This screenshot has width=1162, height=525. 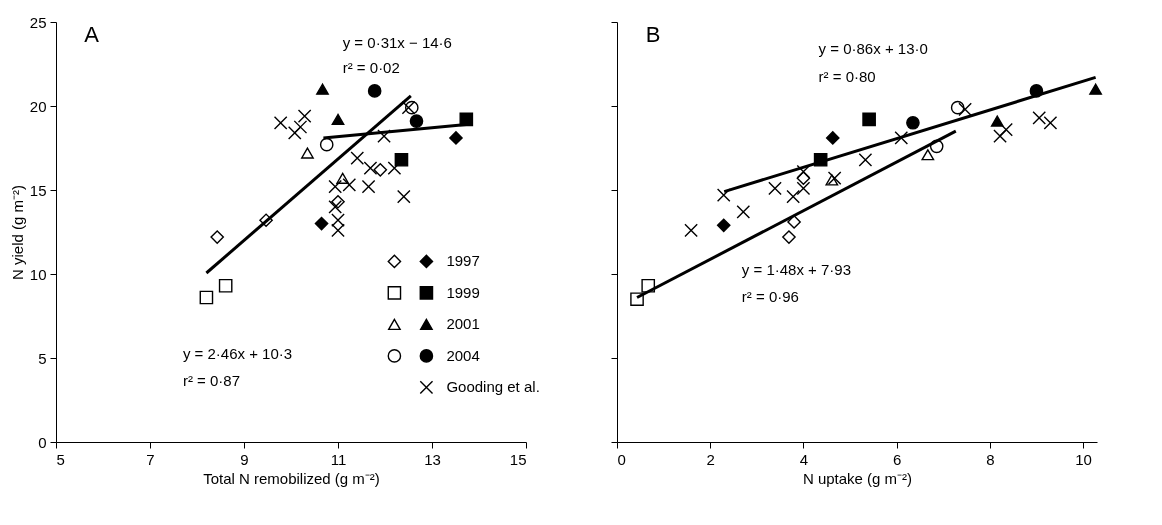 I want to click on y-tick-label: 15, so click(x=38, y=190).